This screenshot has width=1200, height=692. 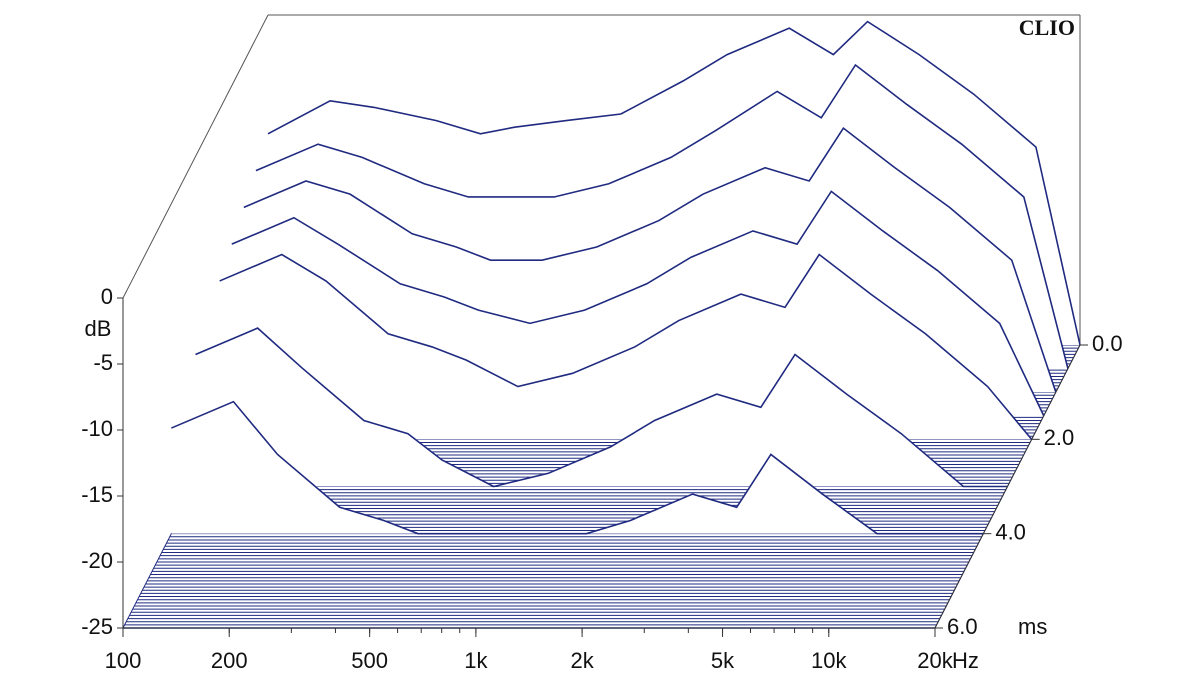 What do you see at coordinates (195, 156) in the screenshot?
I see `wall-edge` at bounding box center [195, 156].